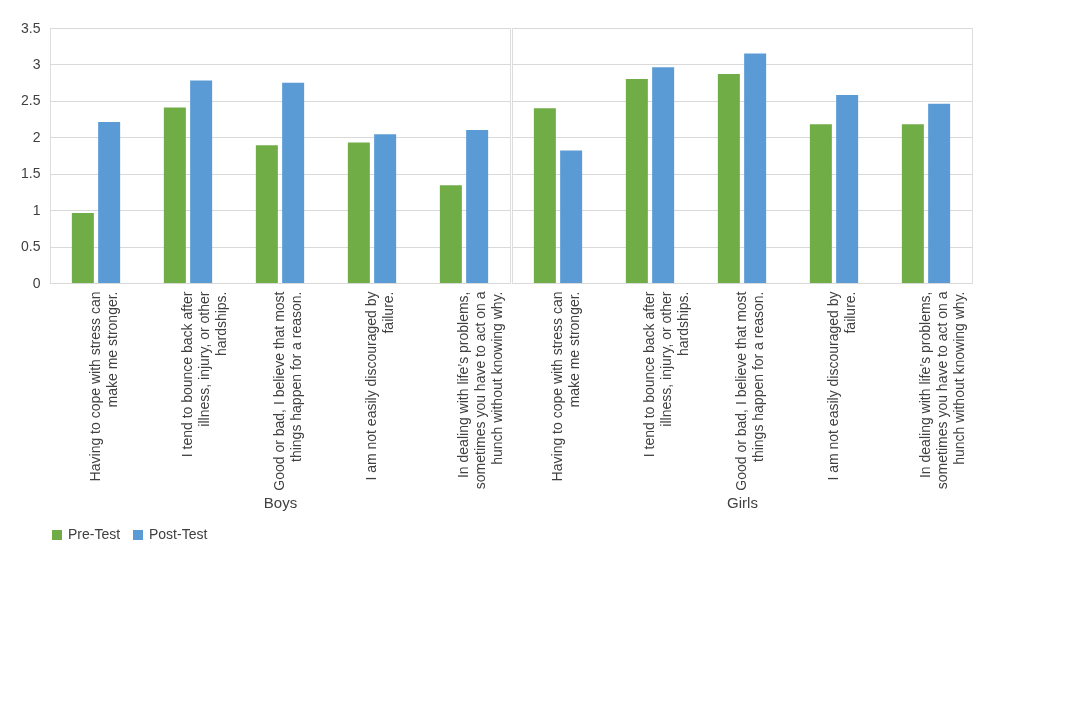 The height and width of the screenshot is (727, 1088). I want to click on legend-label: Pre-Test, so click(94, 534).